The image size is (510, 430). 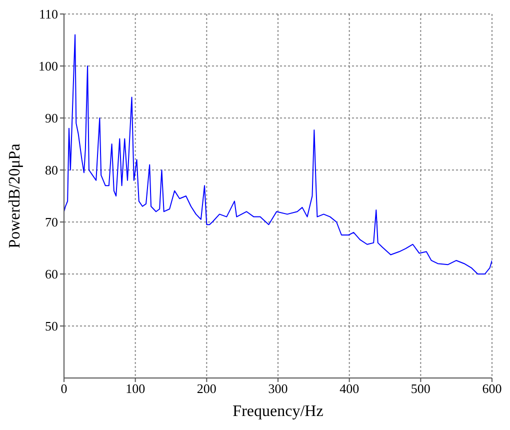 What do you see at coordinates (278, 388) in the screenshot?
I see `x-tick-label: 300` at bounding box center [278, 388].